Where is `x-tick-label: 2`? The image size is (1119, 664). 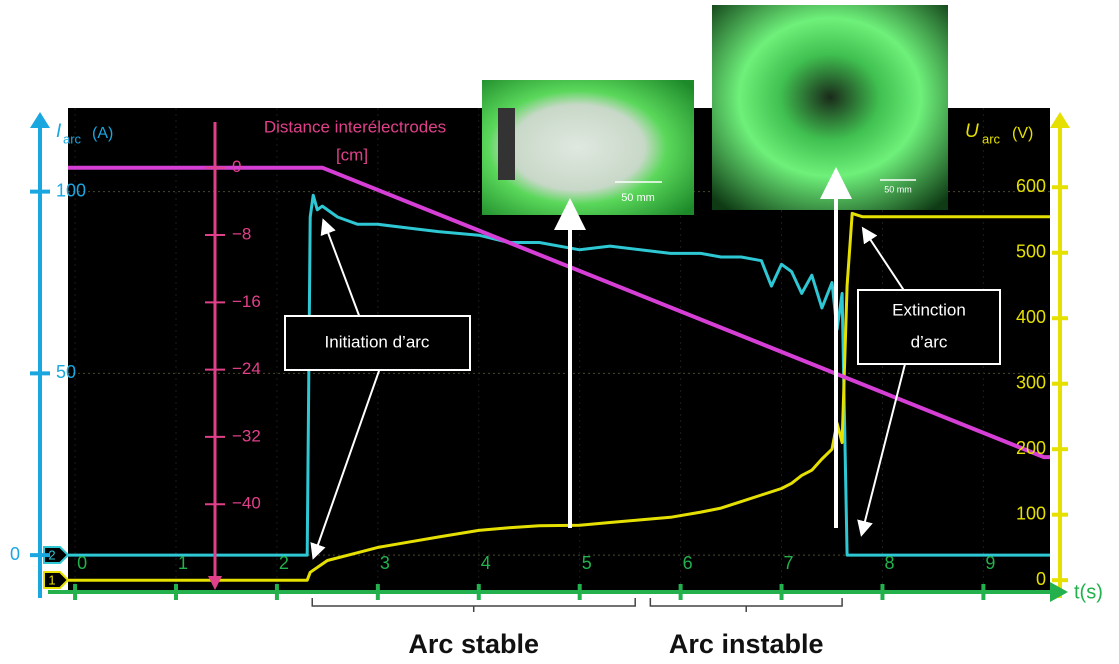 x-tick-label: 2 is located at coordinates (284, 563).